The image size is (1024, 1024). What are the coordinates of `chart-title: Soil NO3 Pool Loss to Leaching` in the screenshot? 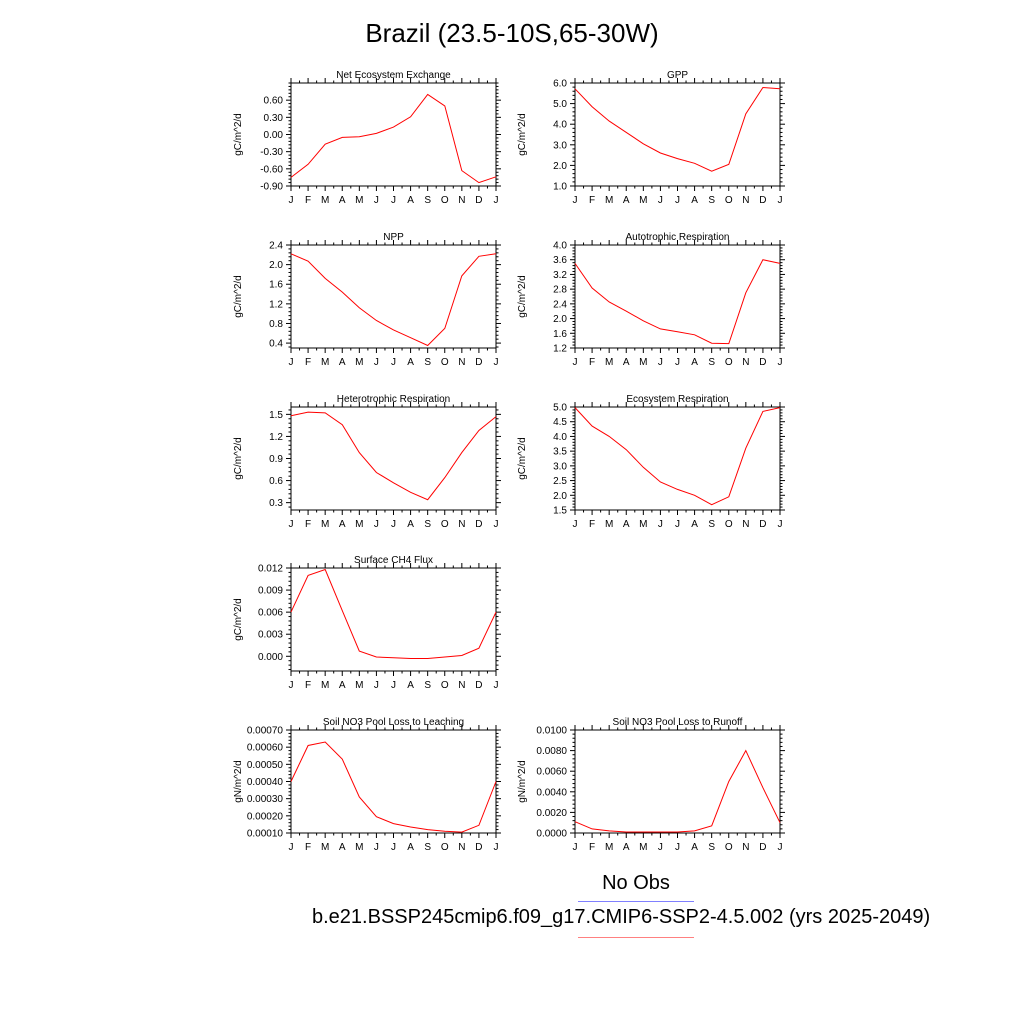 It's located at (393, 722).